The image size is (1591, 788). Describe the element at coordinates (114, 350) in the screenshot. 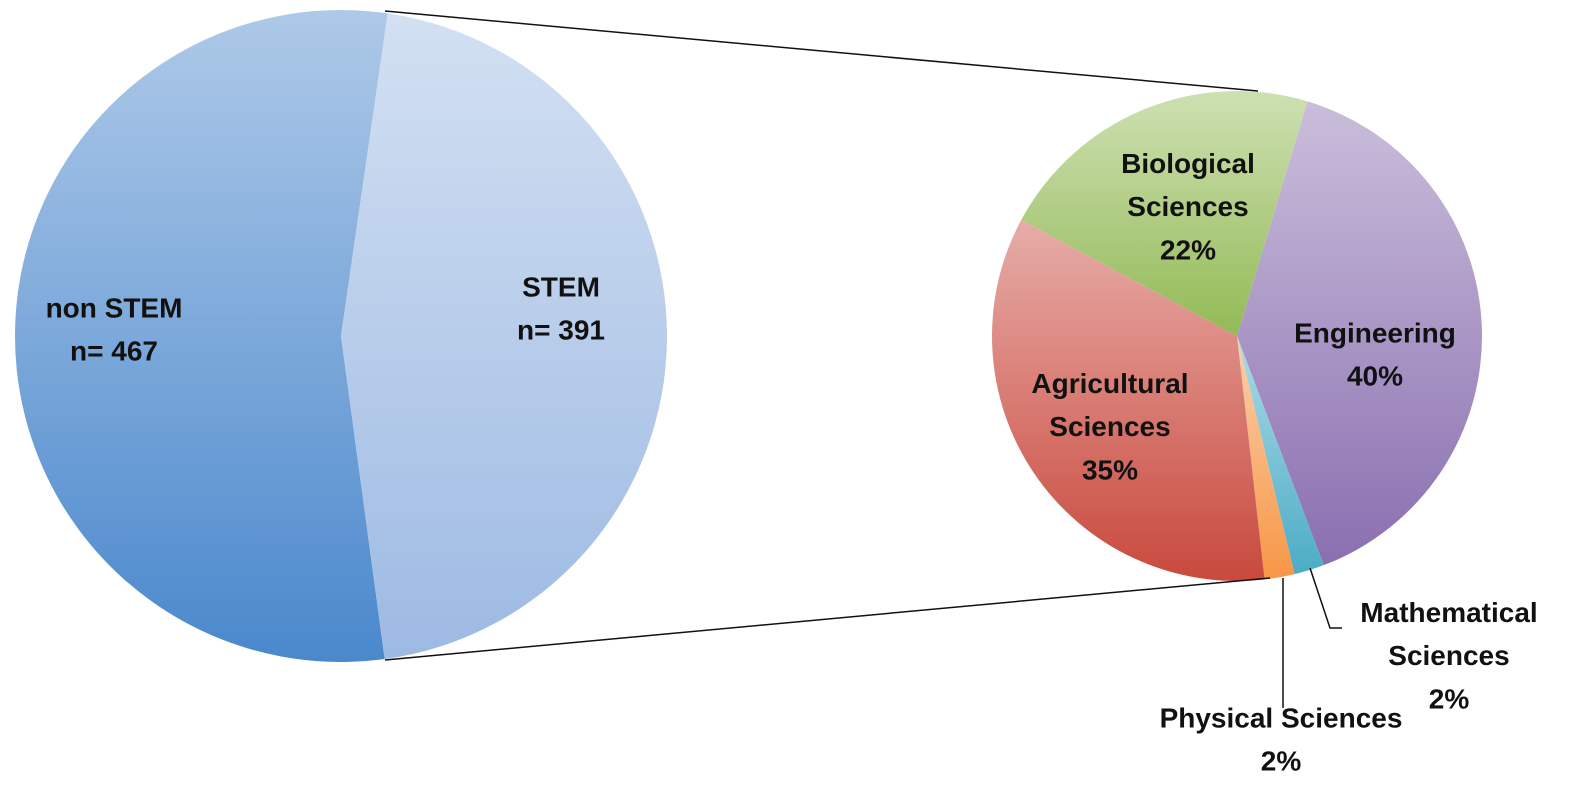

I see `slice-value-label: n= 467` at that location.